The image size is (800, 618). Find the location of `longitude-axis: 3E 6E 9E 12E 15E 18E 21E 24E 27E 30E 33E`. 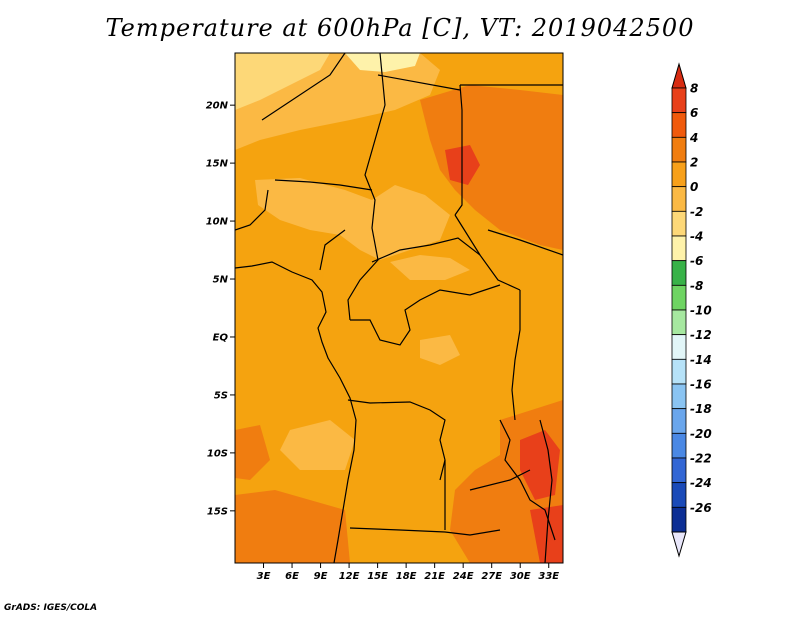

longitude-axis: 3E 6E 9E 12E 15E 18E 21E 24E 27E 30E 33E is located at coordinates (408, 572).